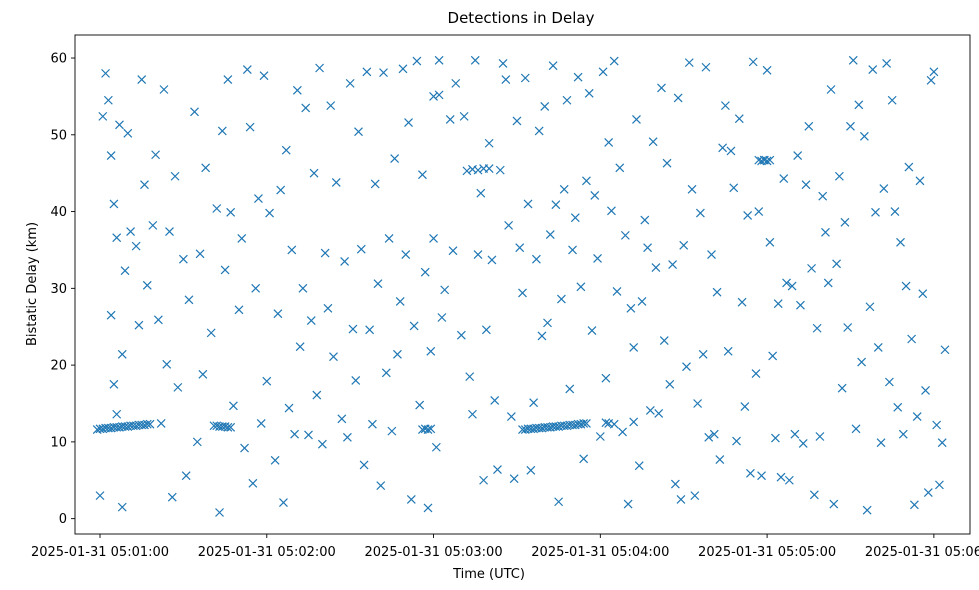 The height and width of the screenshot is (590, 979). I want to click on y-tick-label: 0, so click(63, 519).